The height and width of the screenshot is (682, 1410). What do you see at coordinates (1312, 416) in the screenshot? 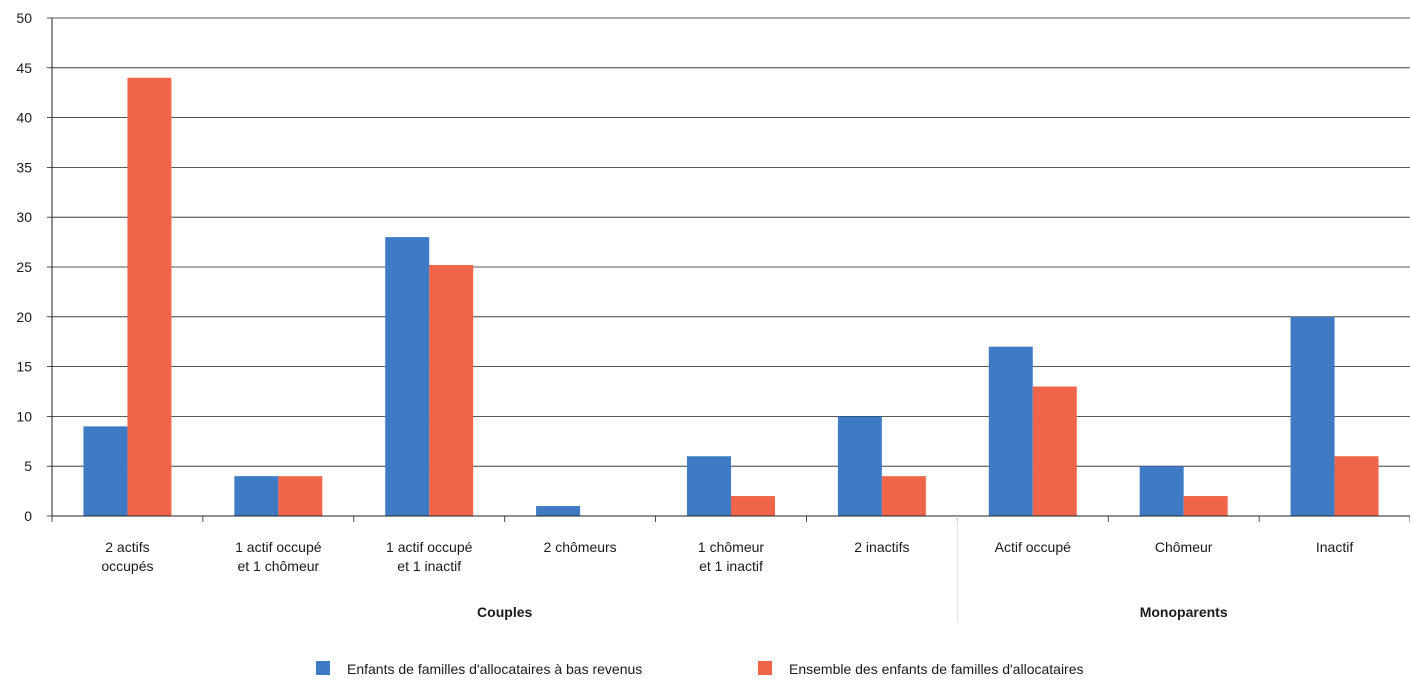
I see `bar-series1-cat9` at bounding box center [1312, 416].